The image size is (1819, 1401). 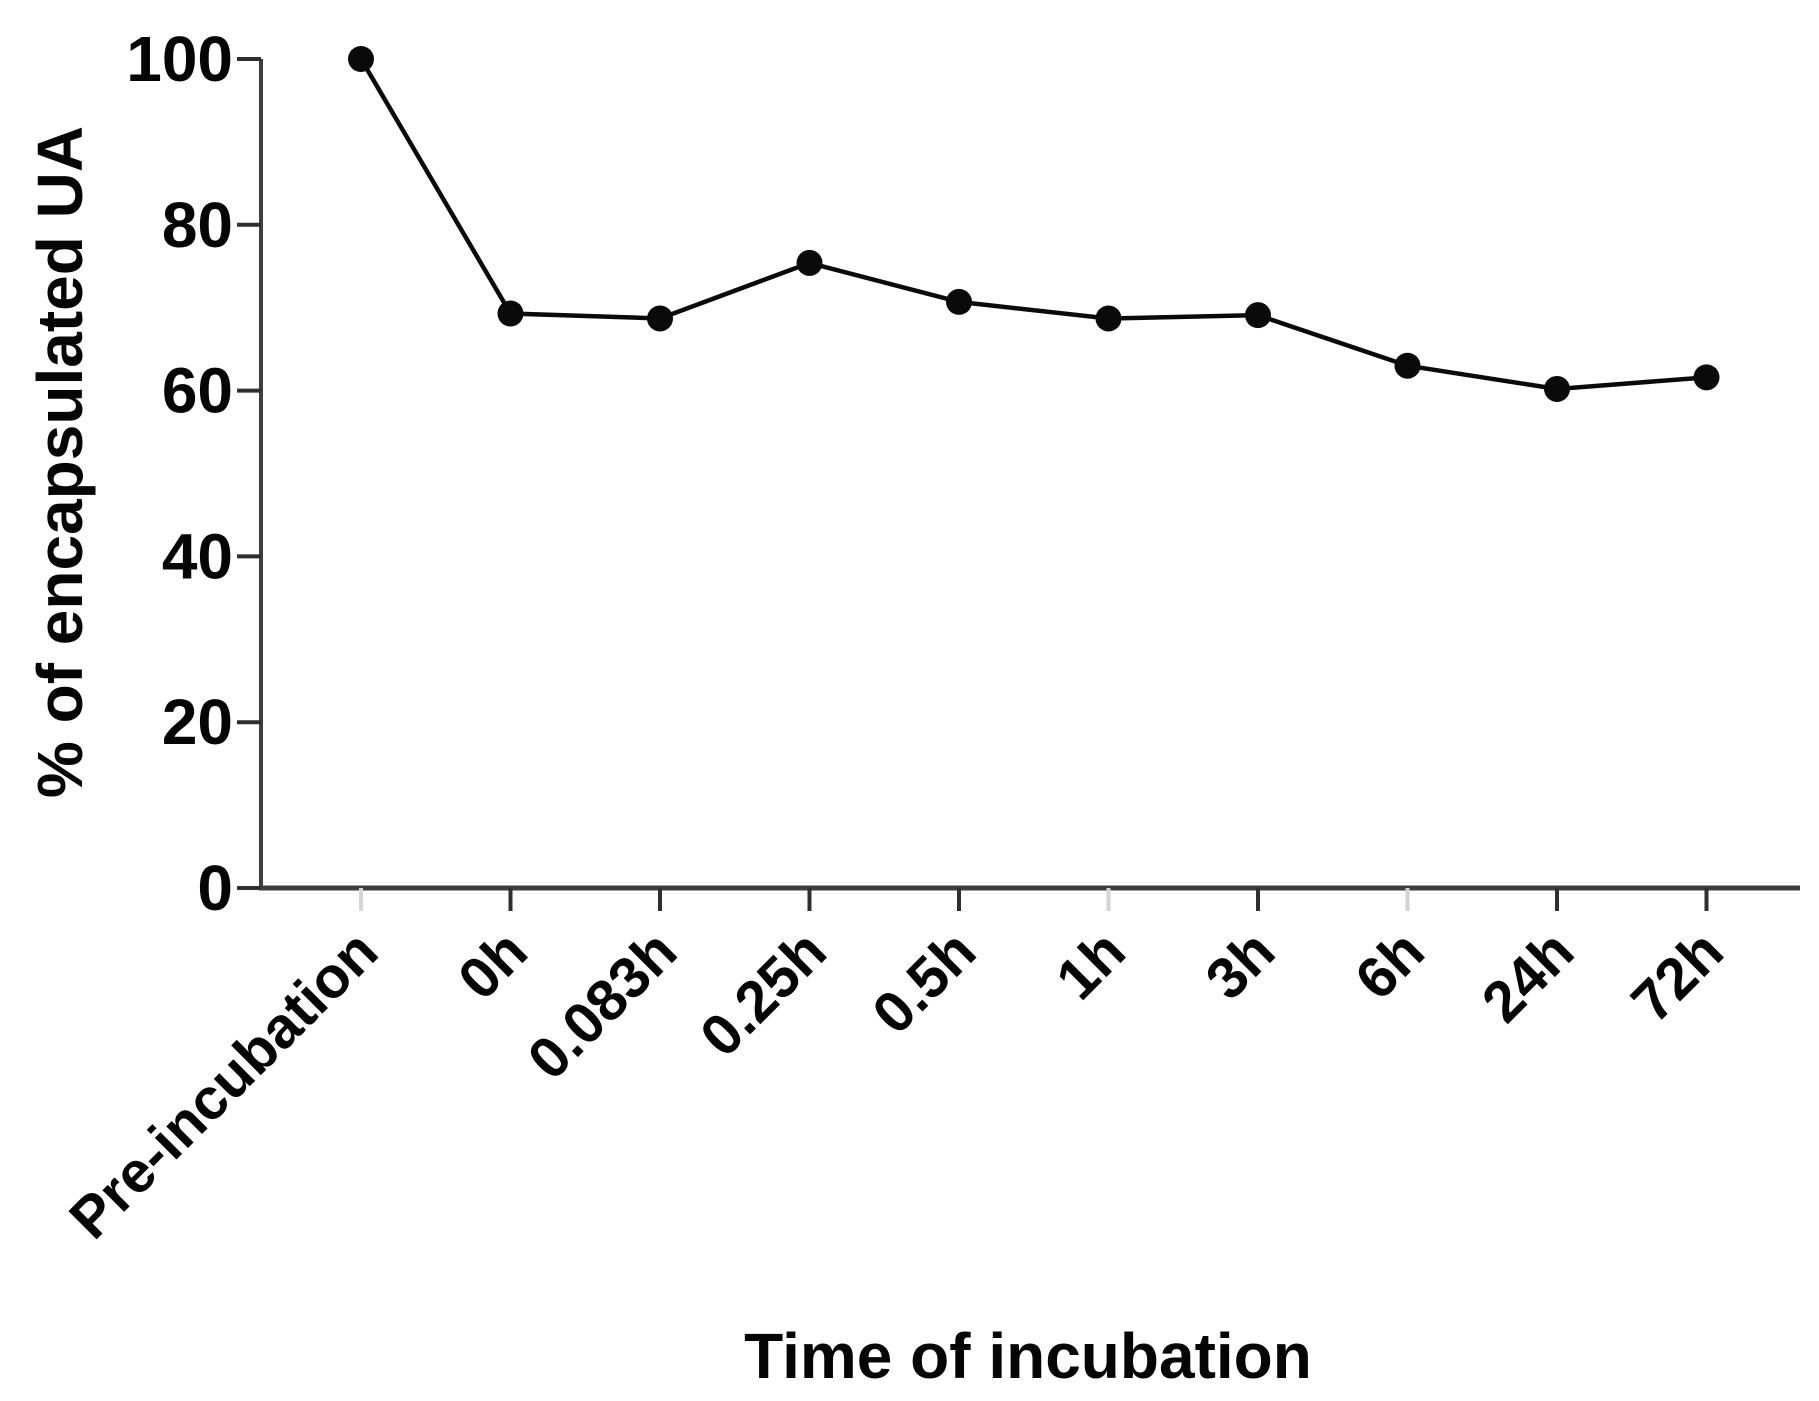 I want to click on y-axis-title: % of encapsulated UA, so click(x=60, y=462).